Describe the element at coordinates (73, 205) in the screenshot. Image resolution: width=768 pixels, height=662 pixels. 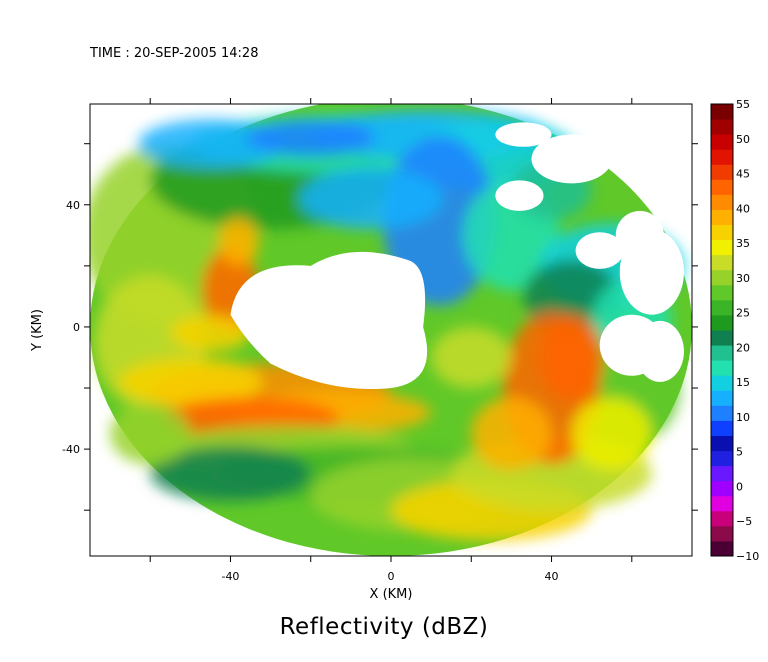
I see `y-tick-label: 40` at that location.